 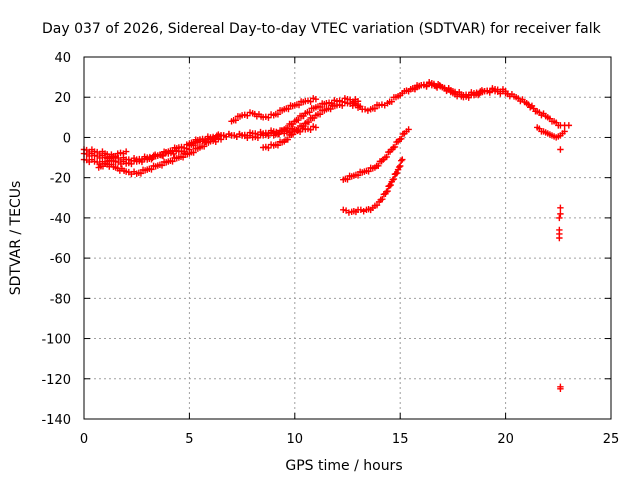 What do you see at coordinates (560, 269) in the screenshot?
I see `series-outliers` at bounding box center [560, 269].